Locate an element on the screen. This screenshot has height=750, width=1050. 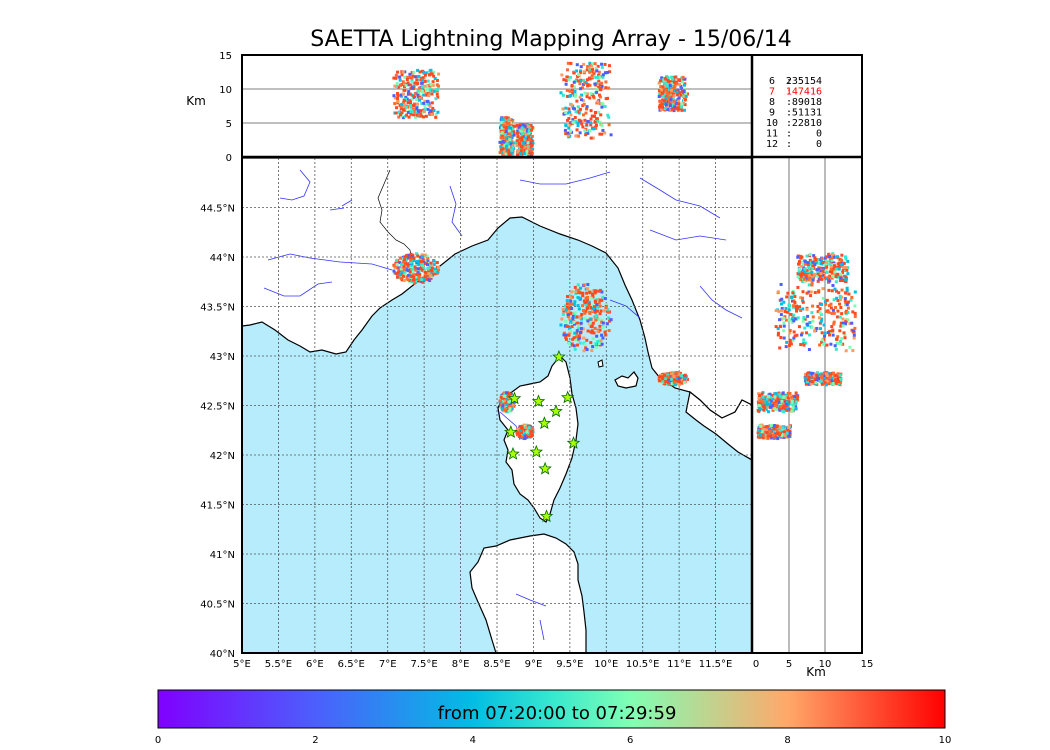
side-height-tick-label: 0 is located at coordinates (756, 664).